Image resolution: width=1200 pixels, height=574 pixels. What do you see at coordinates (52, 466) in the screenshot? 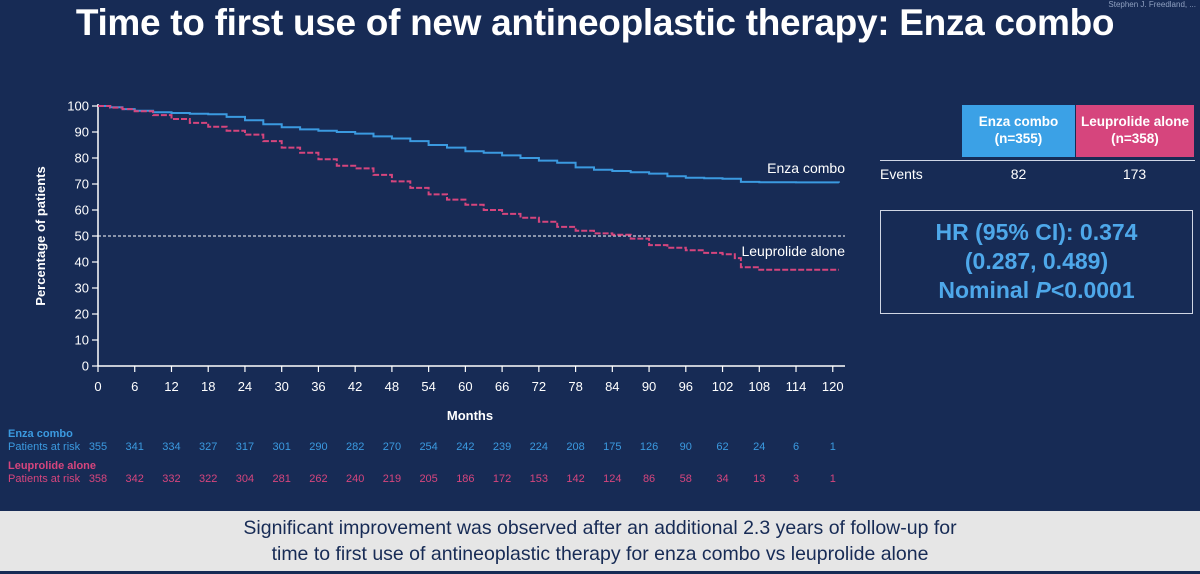
I see `risk-group-leuprolide: Leuprolide alone` at bounding box center [52, 466].